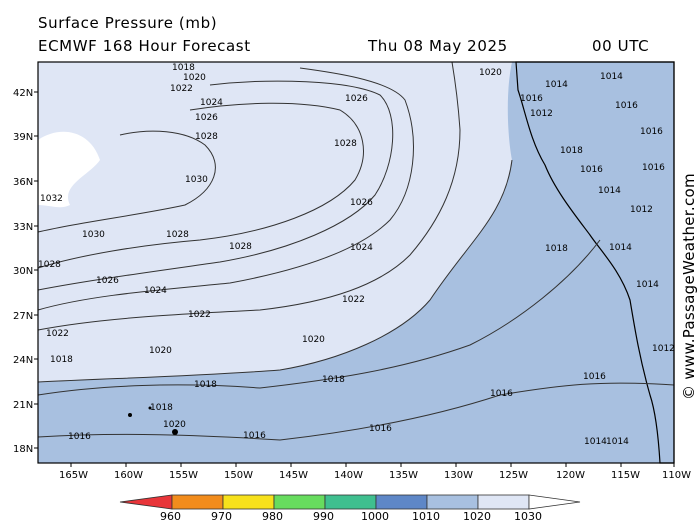 The height and width of the screenshot is (525, 700). What do you see at coordinates (625, 475) in the screenshot?
I see `lon-label: 115W` at bounding box center [625, 475].